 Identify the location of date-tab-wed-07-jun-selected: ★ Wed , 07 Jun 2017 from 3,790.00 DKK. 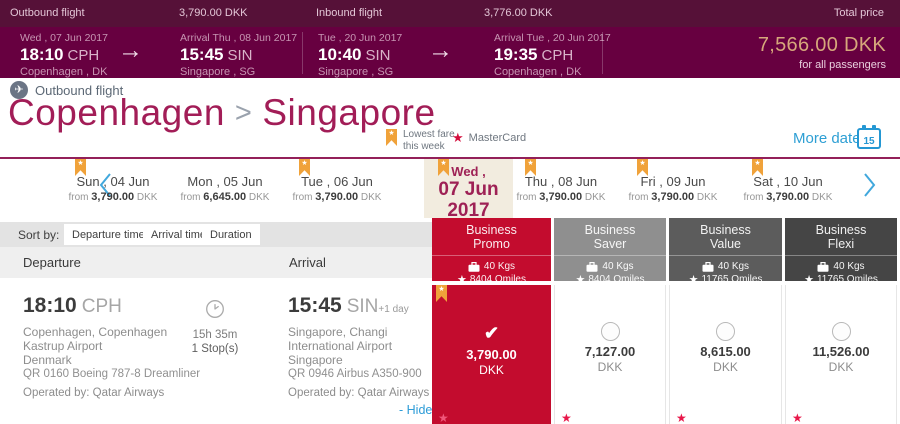
(468, 197).